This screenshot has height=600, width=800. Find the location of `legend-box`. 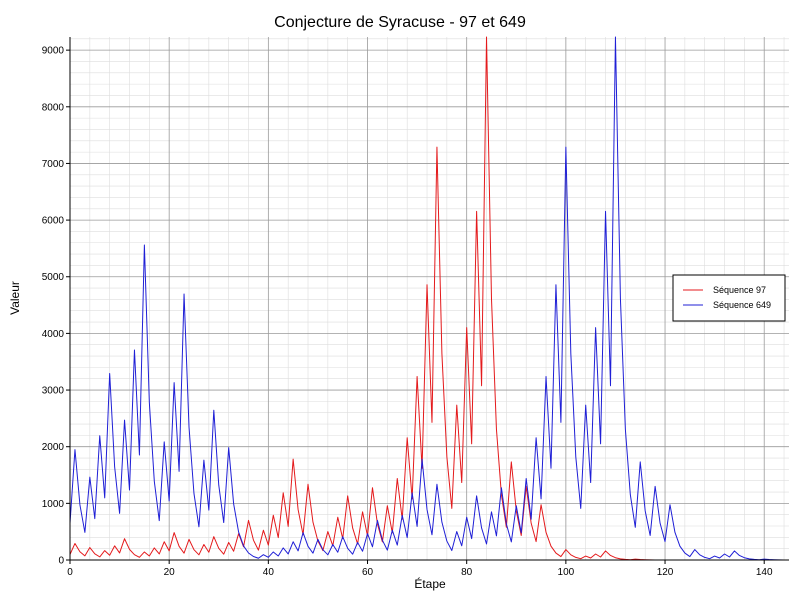

legend-box is located at coordinates (729, 298).